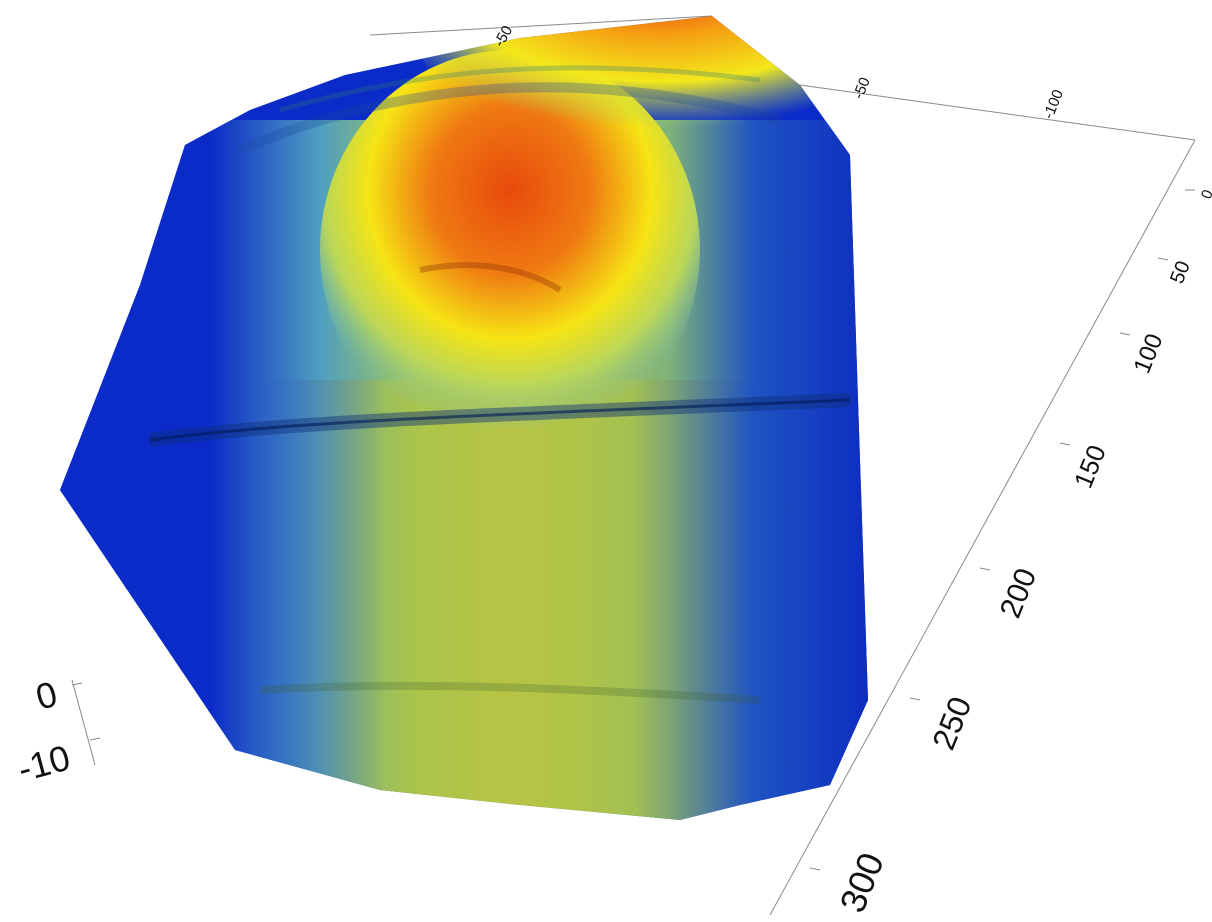  What do you see at coordinates (861, 882) in the screenshot?
I see `right-tick-label: 300` at bounding box center [861, 882].